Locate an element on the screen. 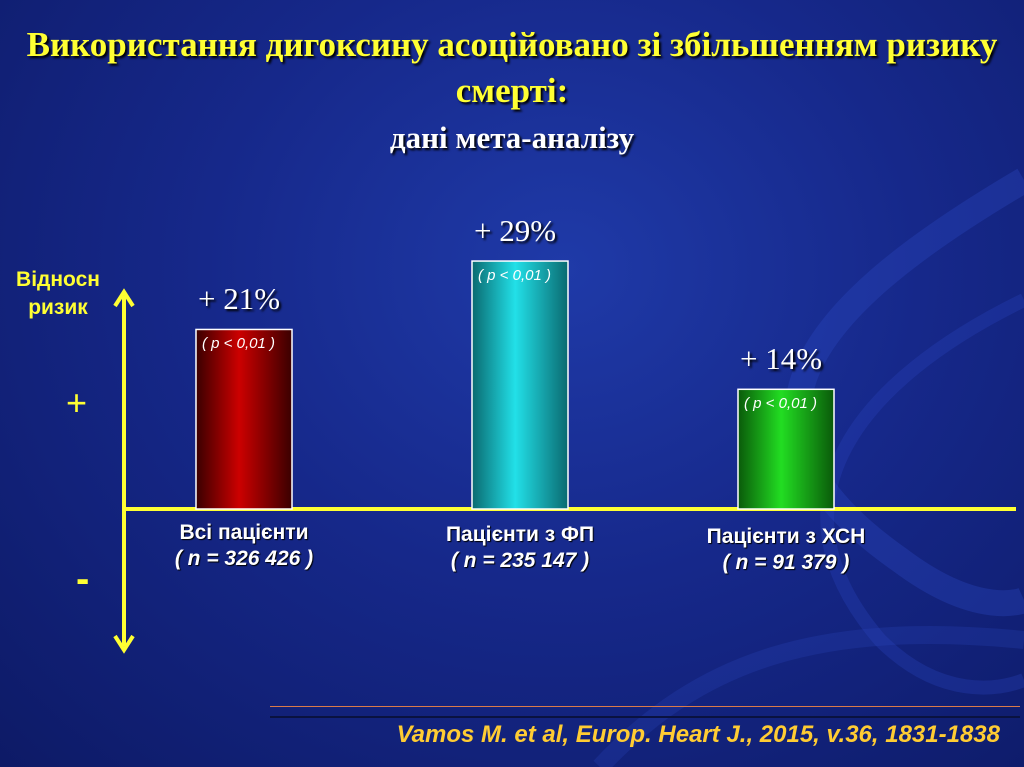 This screenshot has width=1024, height=767. y-axis-label: Відносн ризик is located at coordinates (58, 293).